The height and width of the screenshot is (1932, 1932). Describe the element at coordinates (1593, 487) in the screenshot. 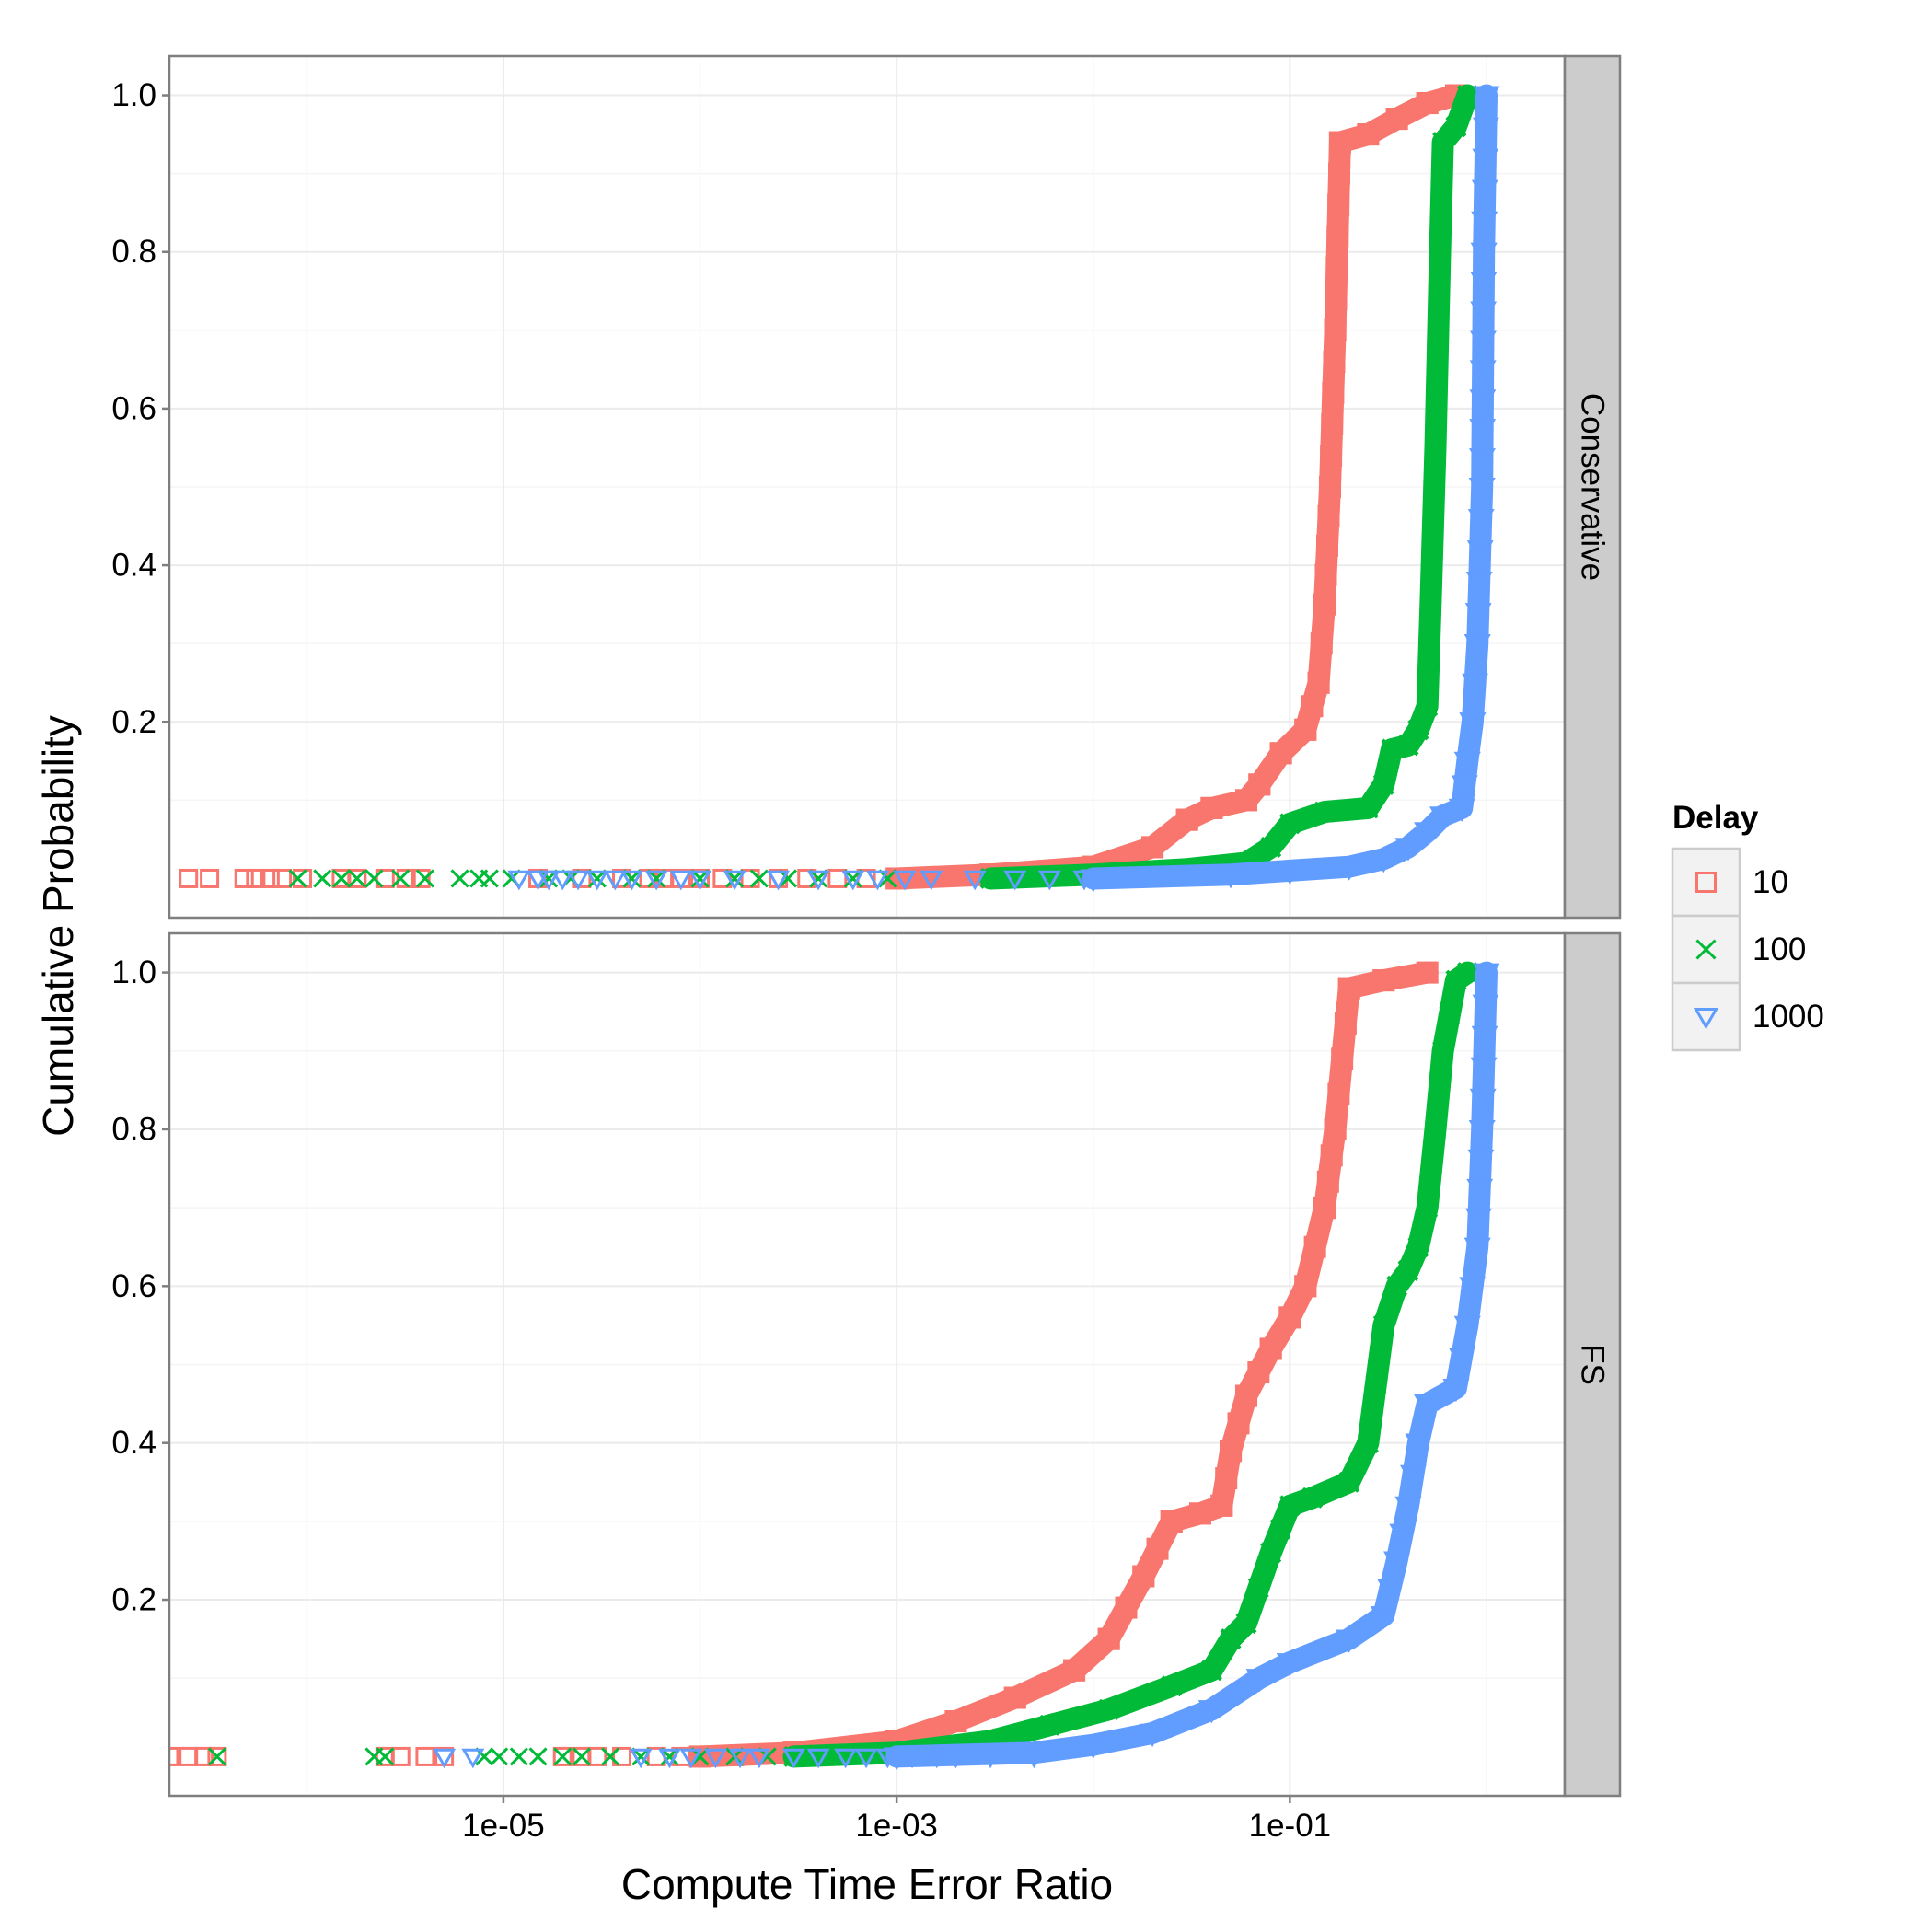

I see `facet-strip` at that location.